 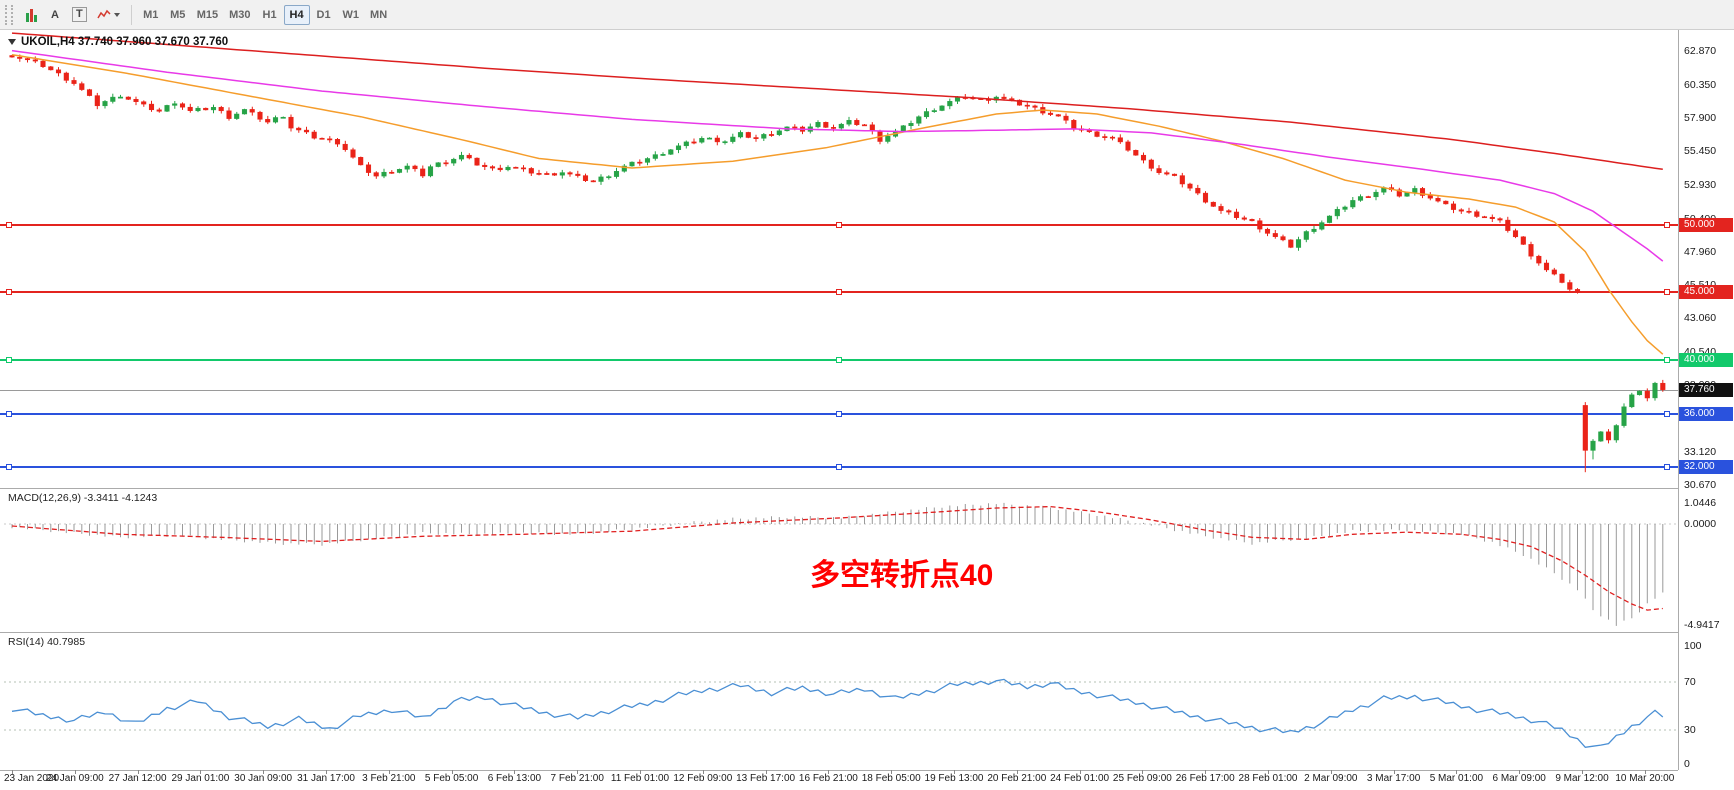 What do you see at coordinates (270, 15) in the screenshot?
I see `timeframe-button-H1: H1` at bounding box center [270, 15].